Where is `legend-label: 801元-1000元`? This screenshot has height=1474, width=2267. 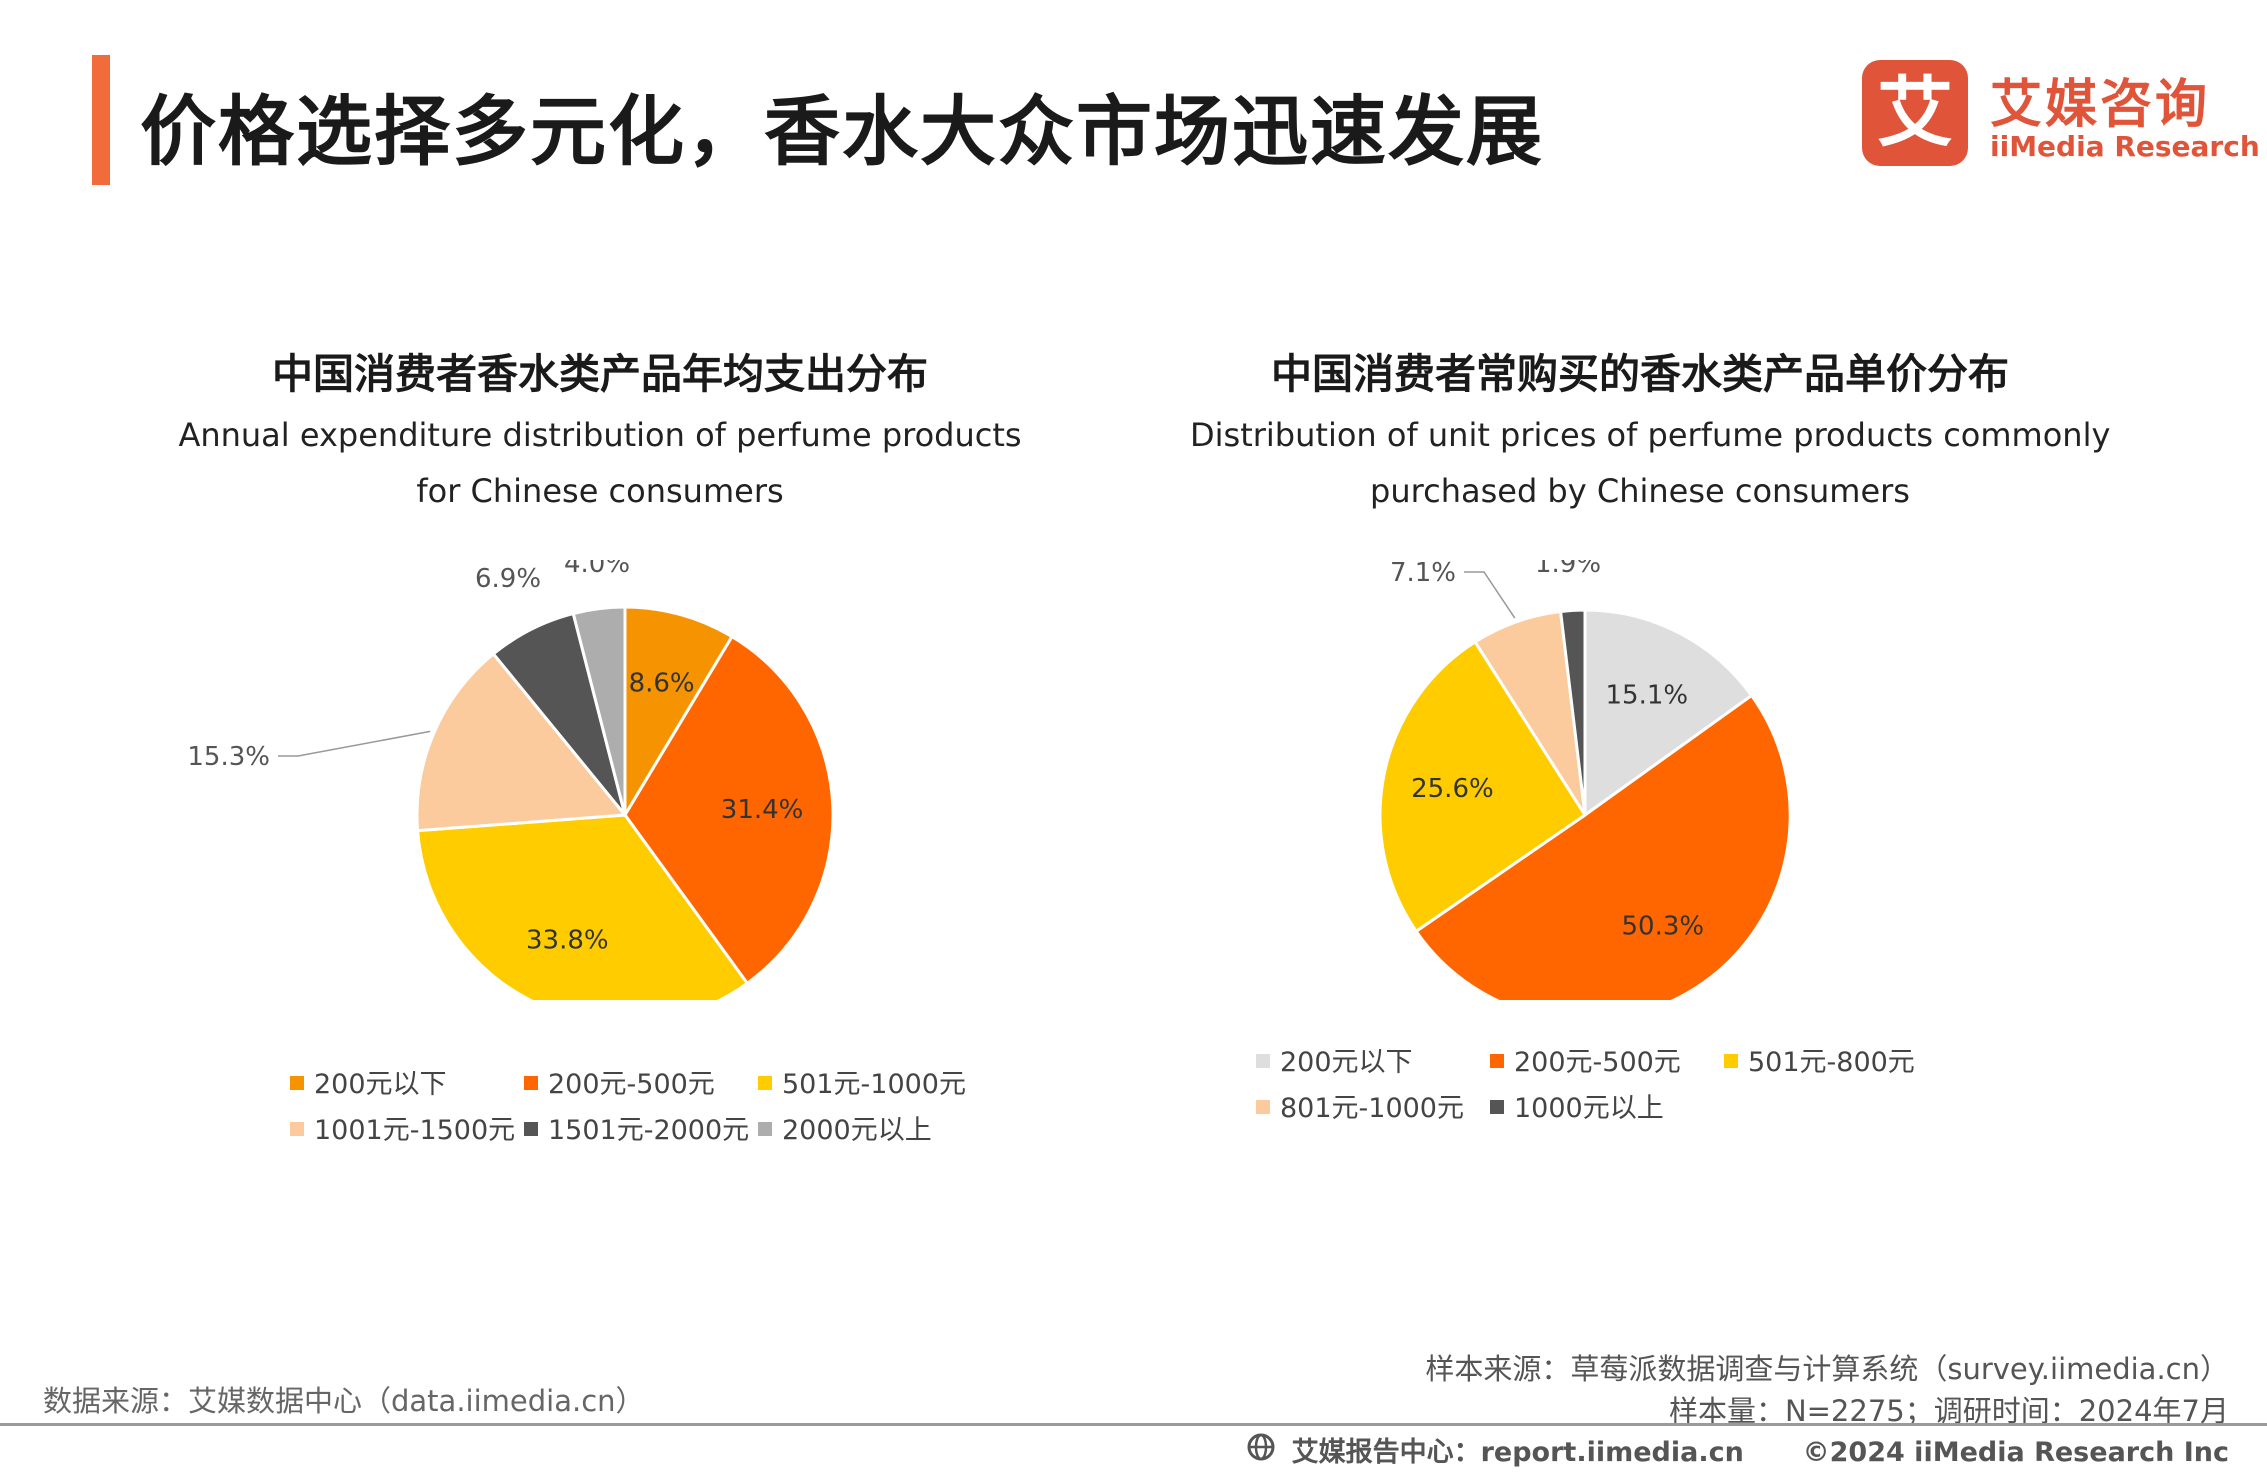
legend-label: 801元-1000元 is located at coordinates (1372, 1108).